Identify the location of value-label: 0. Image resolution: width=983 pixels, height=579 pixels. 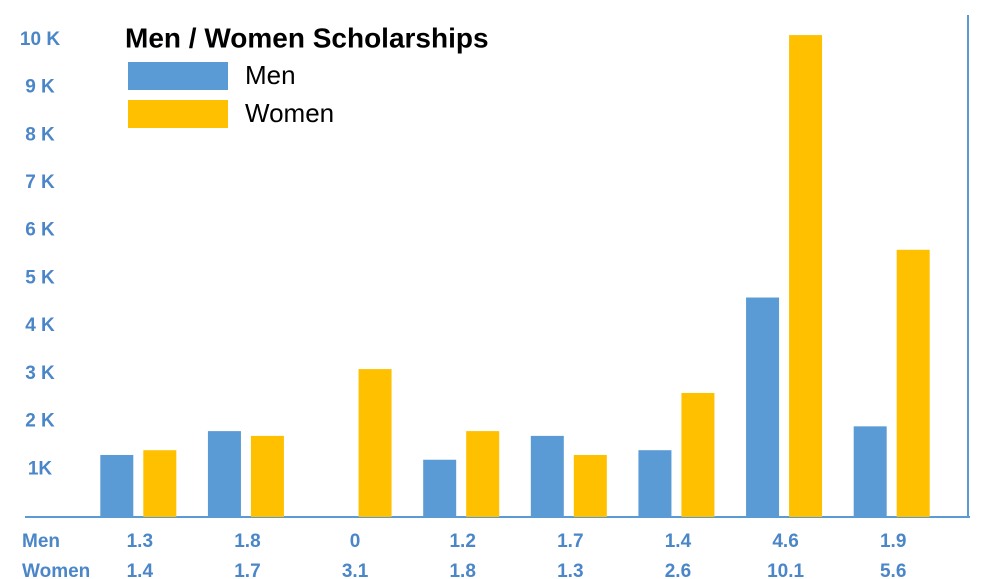
(355, 541).